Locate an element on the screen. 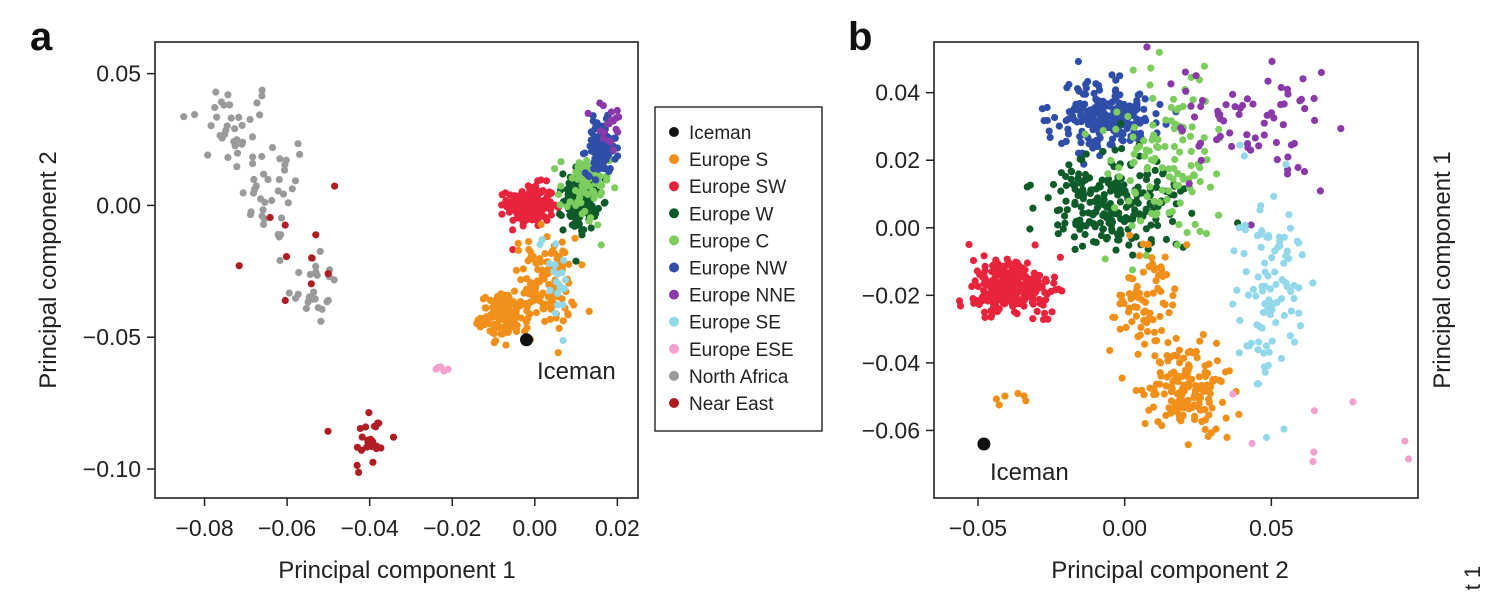 The image size is (1488, 598). legend-swatch-europe-sw is located at coordinates (674, 186).